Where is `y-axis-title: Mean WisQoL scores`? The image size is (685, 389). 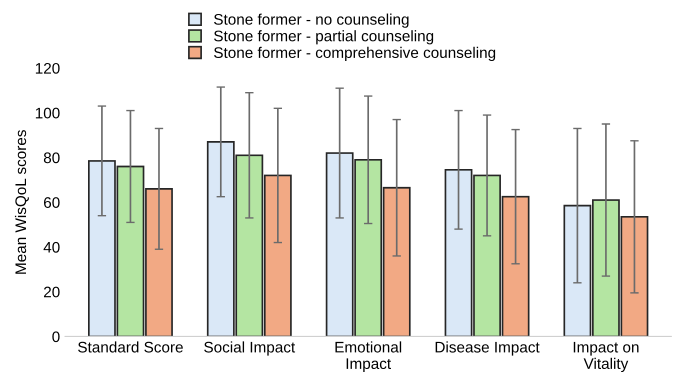
y-axis-title: Mean WisQoL scores is located at coordinates (21, 202).